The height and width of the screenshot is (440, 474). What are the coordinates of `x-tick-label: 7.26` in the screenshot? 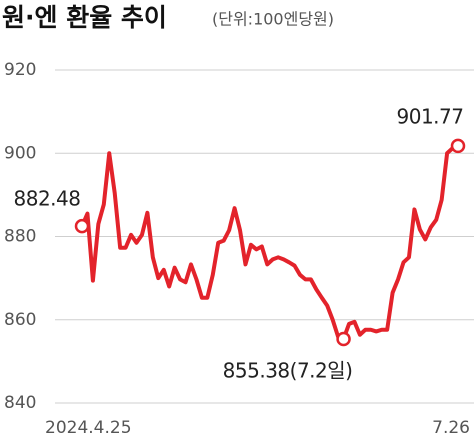 It's located at (451, 428).